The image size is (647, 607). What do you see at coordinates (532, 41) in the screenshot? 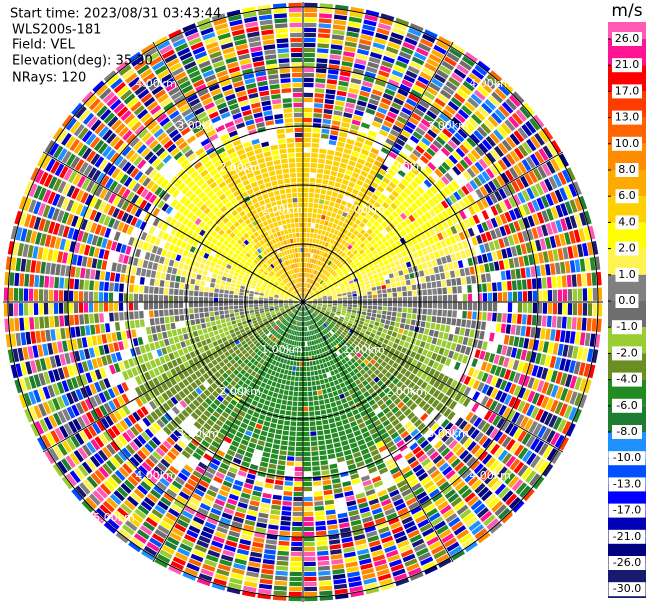
I see `range-label: 5.00km` at bounding box center [532, 41].